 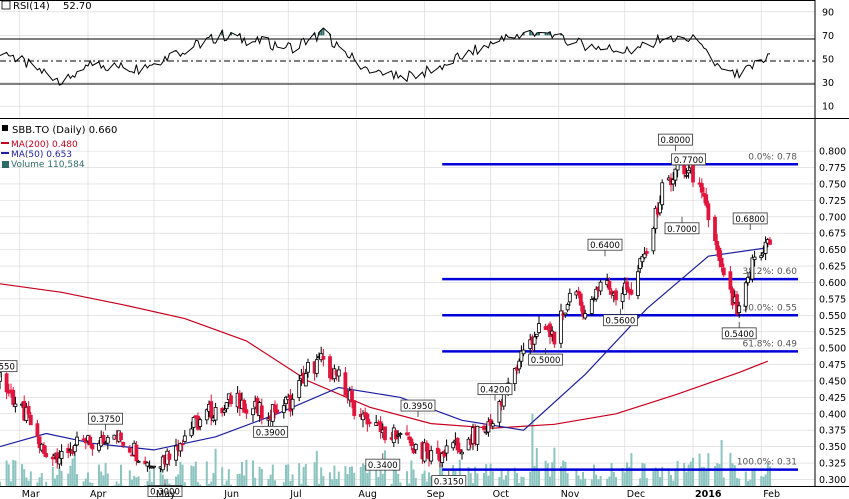 I want to click on x-tick-label: Dec, so click(x=636, y=494).